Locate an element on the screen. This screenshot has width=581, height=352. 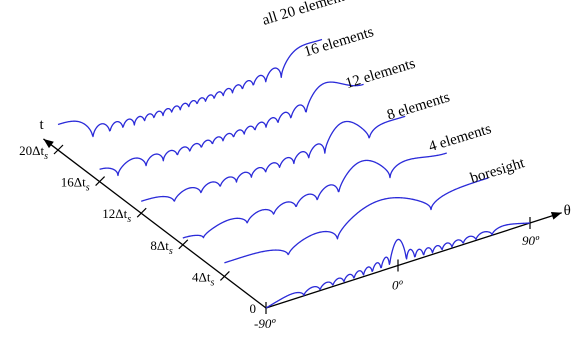
series-label: 12 elements is located at coordinates (381, 74).